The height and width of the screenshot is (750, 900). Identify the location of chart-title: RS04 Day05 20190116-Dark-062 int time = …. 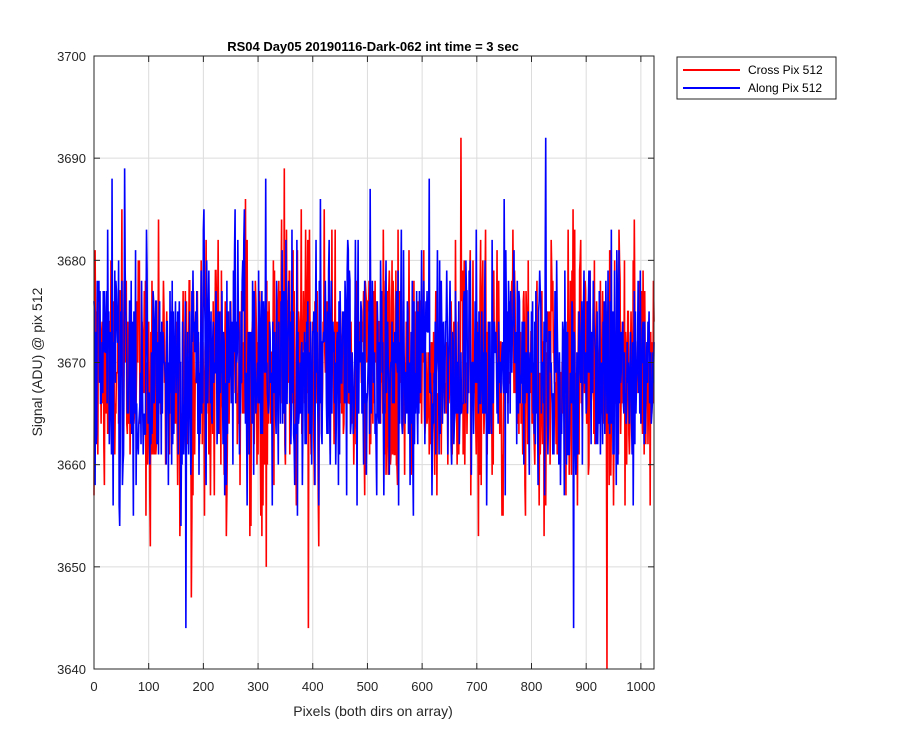
(373, 46).